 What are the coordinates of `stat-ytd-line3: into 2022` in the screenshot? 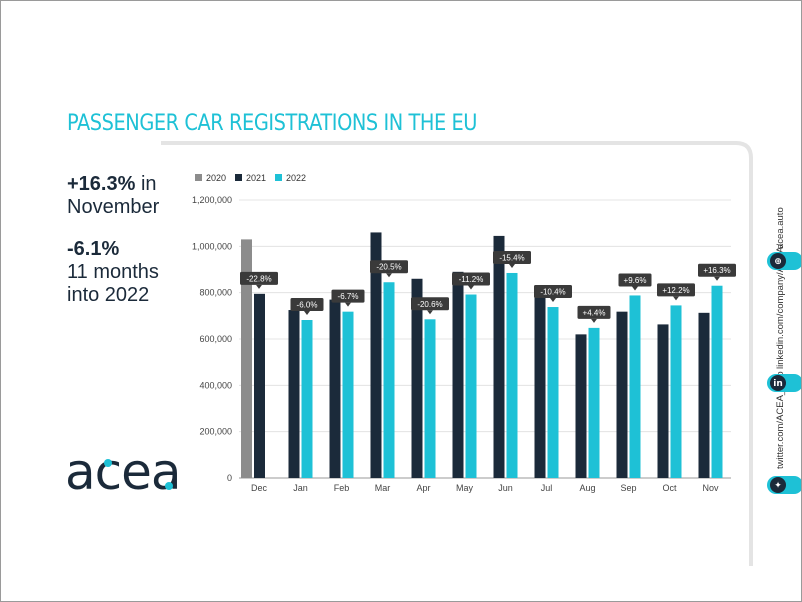 It's located at (108, 295).